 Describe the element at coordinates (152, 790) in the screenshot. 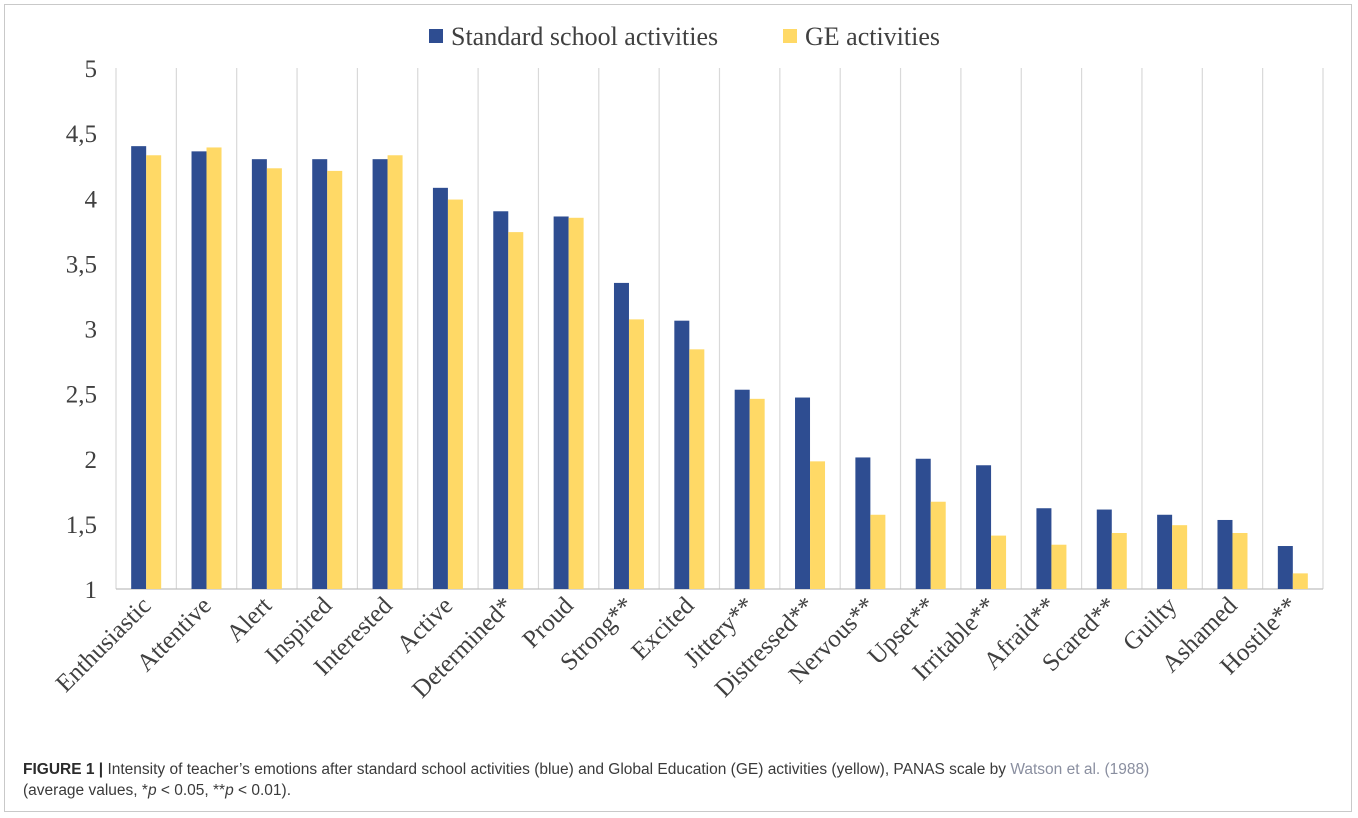

I see `caption-p-symbol-1: p` at that location.